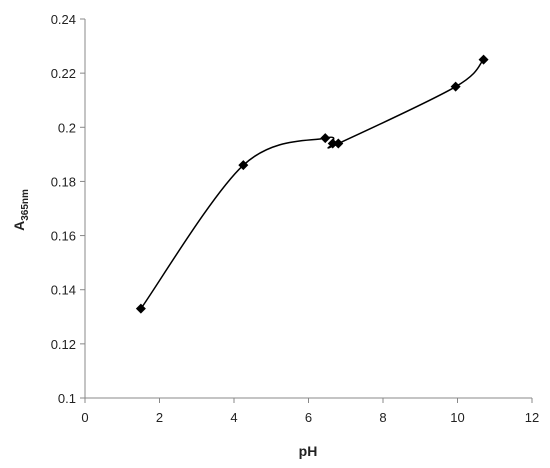 Image resolution: width=550 pixels, height=468 pixels. I want to click on x-tick-label: 12, so click(532, 417).